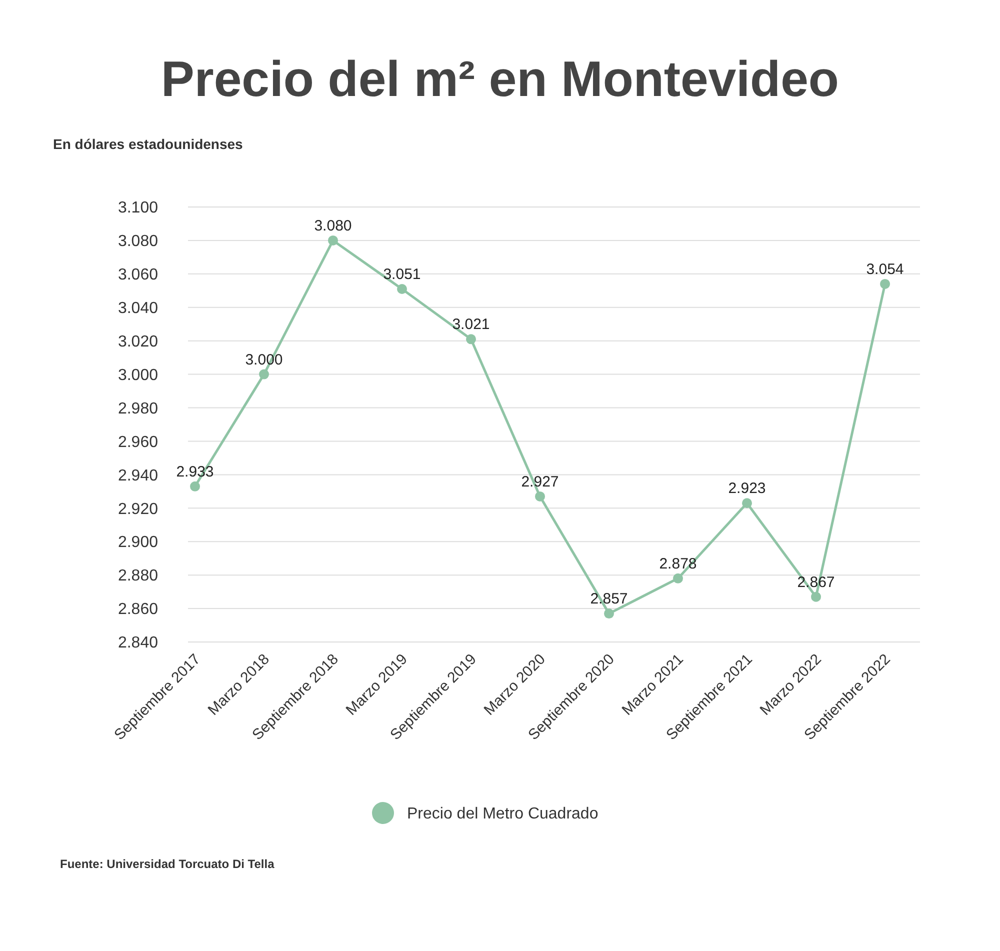  Describe the element at coordinates (264, 359) in the screenshot. I see `data-label: 3.000` at that location.